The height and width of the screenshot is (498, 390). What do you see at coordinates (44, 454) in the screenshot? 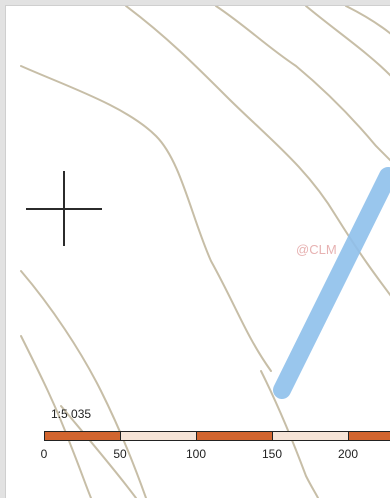
I see `scale-label: 0` at bounding box center [44, 454].